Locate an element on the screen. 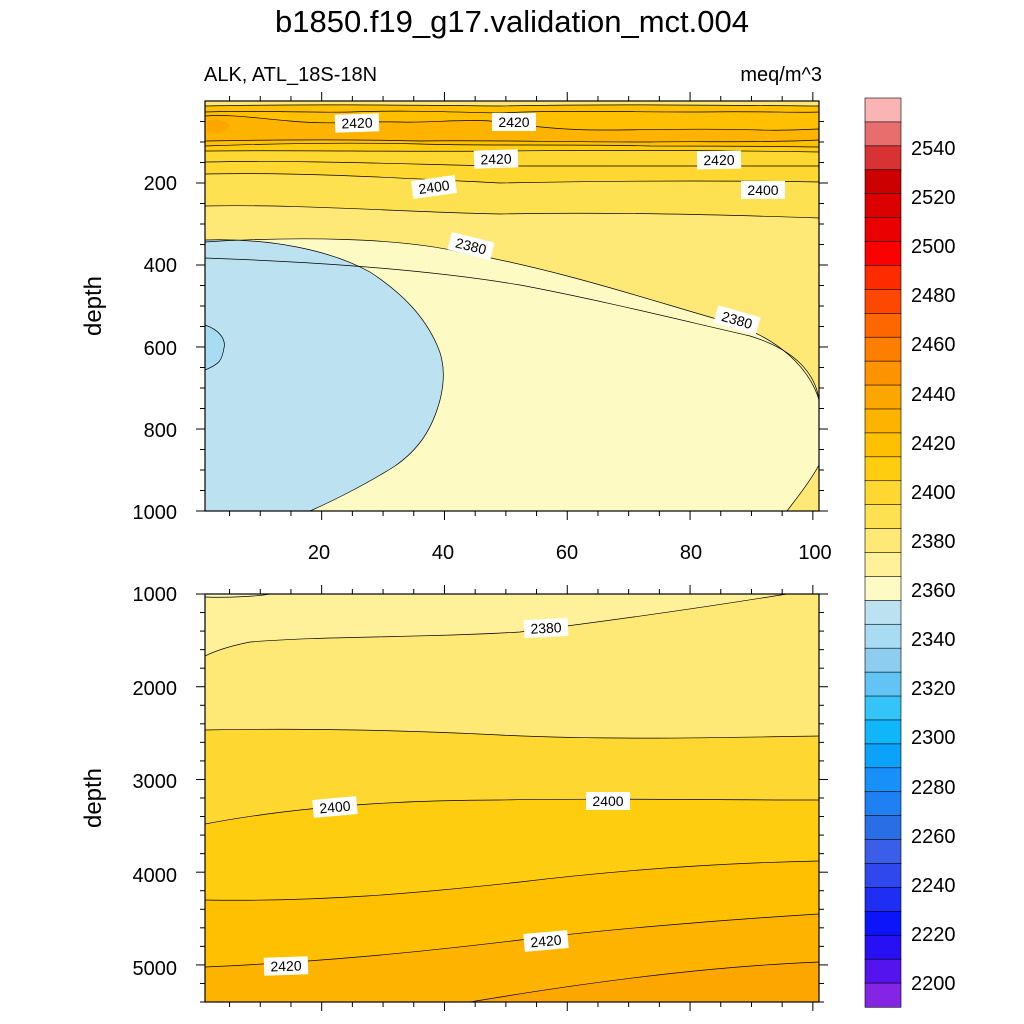 This screenshot has height=1024, width=1024. upper-y-tick-labels: 200 400 600 800 1000 is located at coordinates (155, 348).